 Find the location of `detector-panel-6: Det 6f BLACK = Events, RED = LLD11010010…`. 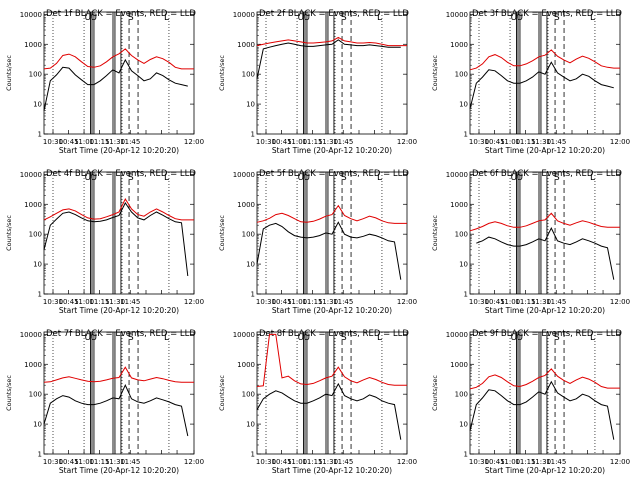

detector-panel-6: Det 6f BLACK = Events, RED = LLD11010010… is located at coordinates (530, 242).